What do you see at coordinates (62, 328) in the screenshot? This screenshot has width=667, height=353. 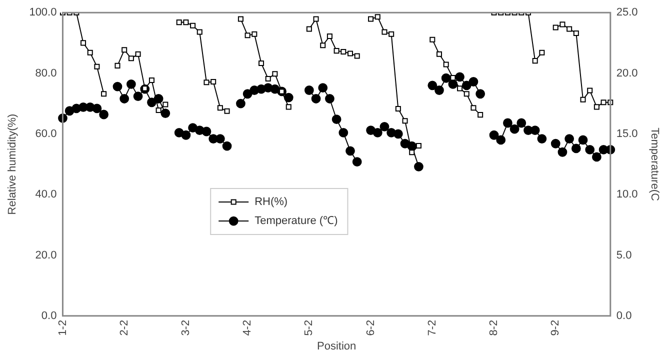 I see `x-tick-label: 1-2` at bounding box center [62, 328].